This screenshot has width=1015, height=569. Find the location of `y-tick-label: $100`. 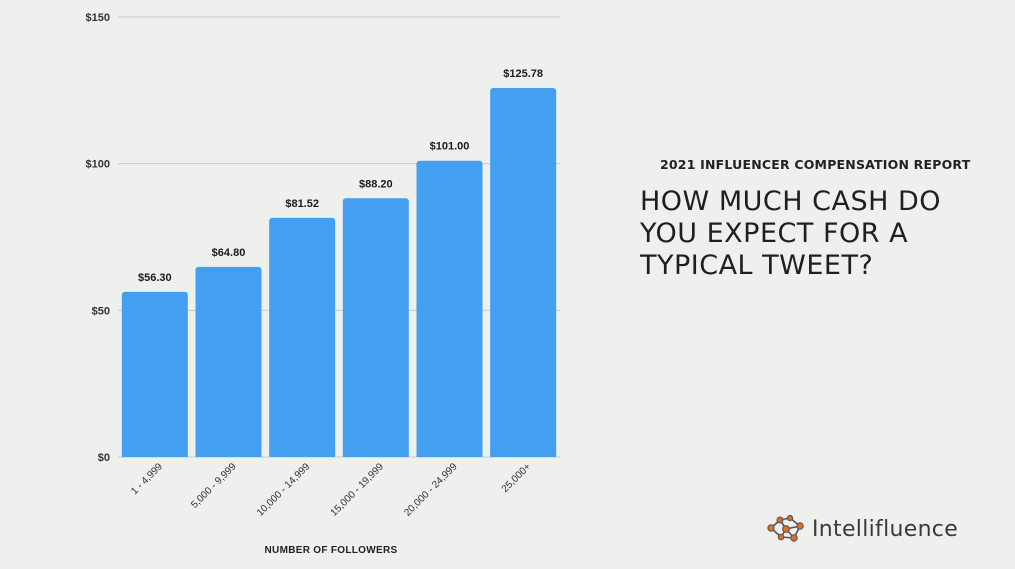

y-tick-label: $100 is located at coordinates (98, 165).